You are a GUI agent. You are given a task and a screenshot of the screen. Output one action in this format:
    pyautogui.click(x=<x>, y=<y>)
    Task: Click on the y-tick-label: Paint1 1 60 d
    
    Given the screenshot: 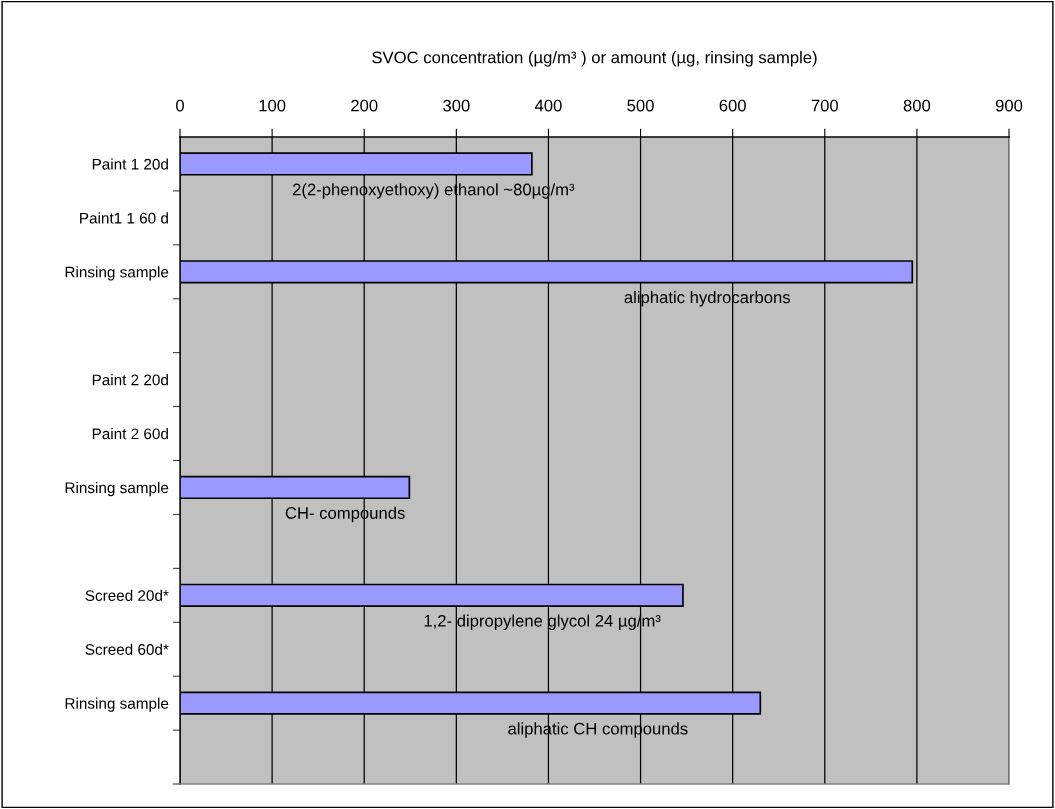 What is the action you would take?
    pyautogui.click(x=124, y=218)
    